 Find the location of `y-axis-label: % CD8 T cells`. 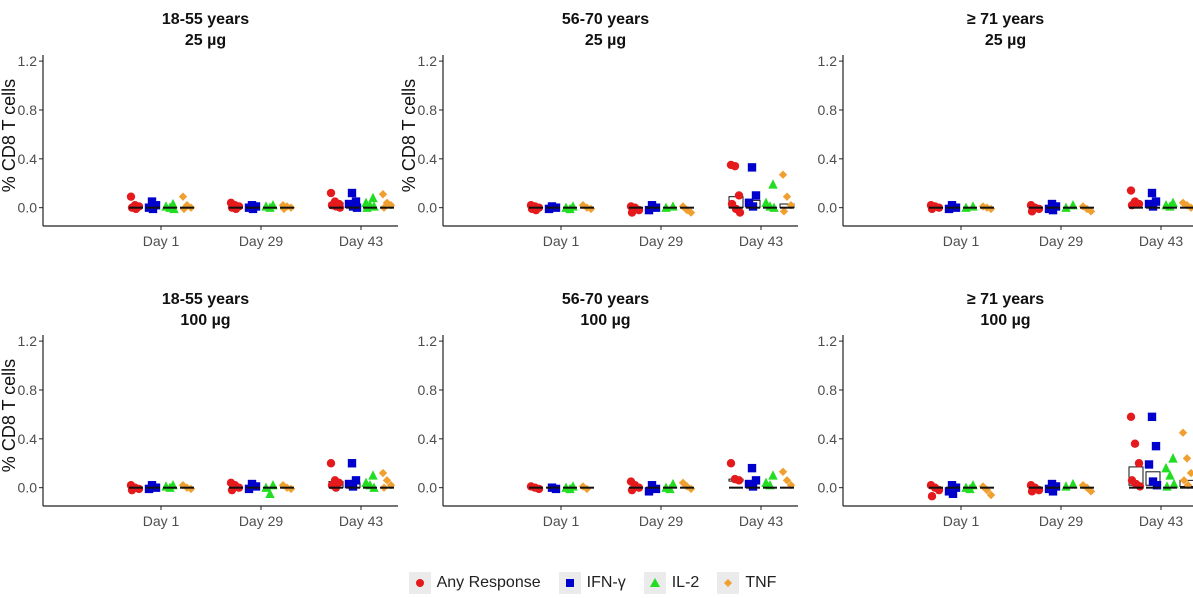

y-axis-label: % CD8 T cells is located at coordinates (9, 415).